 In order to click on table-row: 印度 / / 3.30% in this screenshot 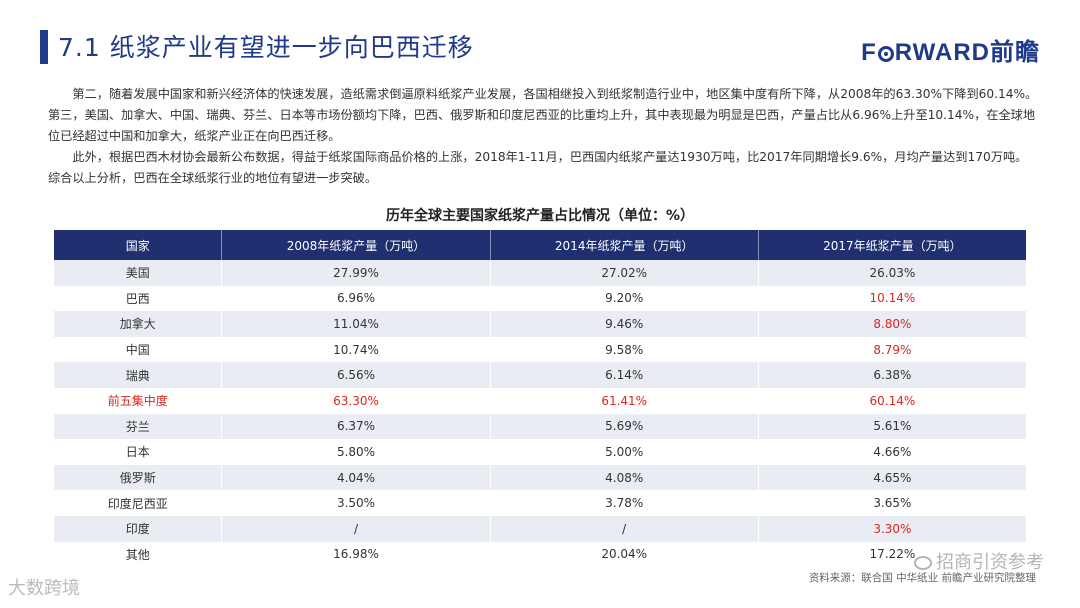, I will do `click(540, 528)`.